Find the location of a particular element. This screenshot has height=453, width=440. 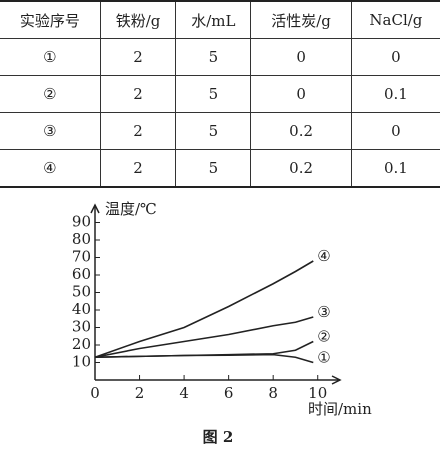

x-tick-label: 10 is located at coordinates (317, 393).